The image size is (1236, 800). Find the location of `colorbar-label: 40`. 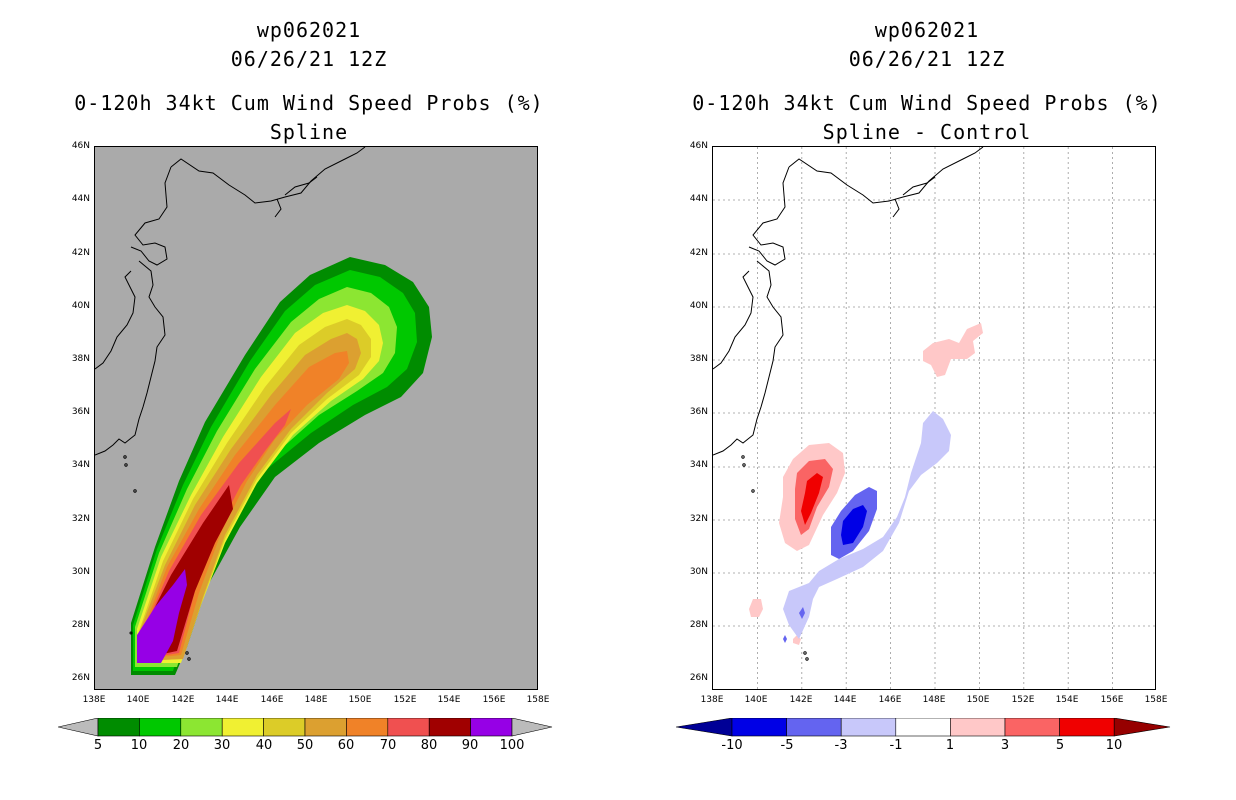

colorbar-label: 40 is located at coordinates (264, 745).